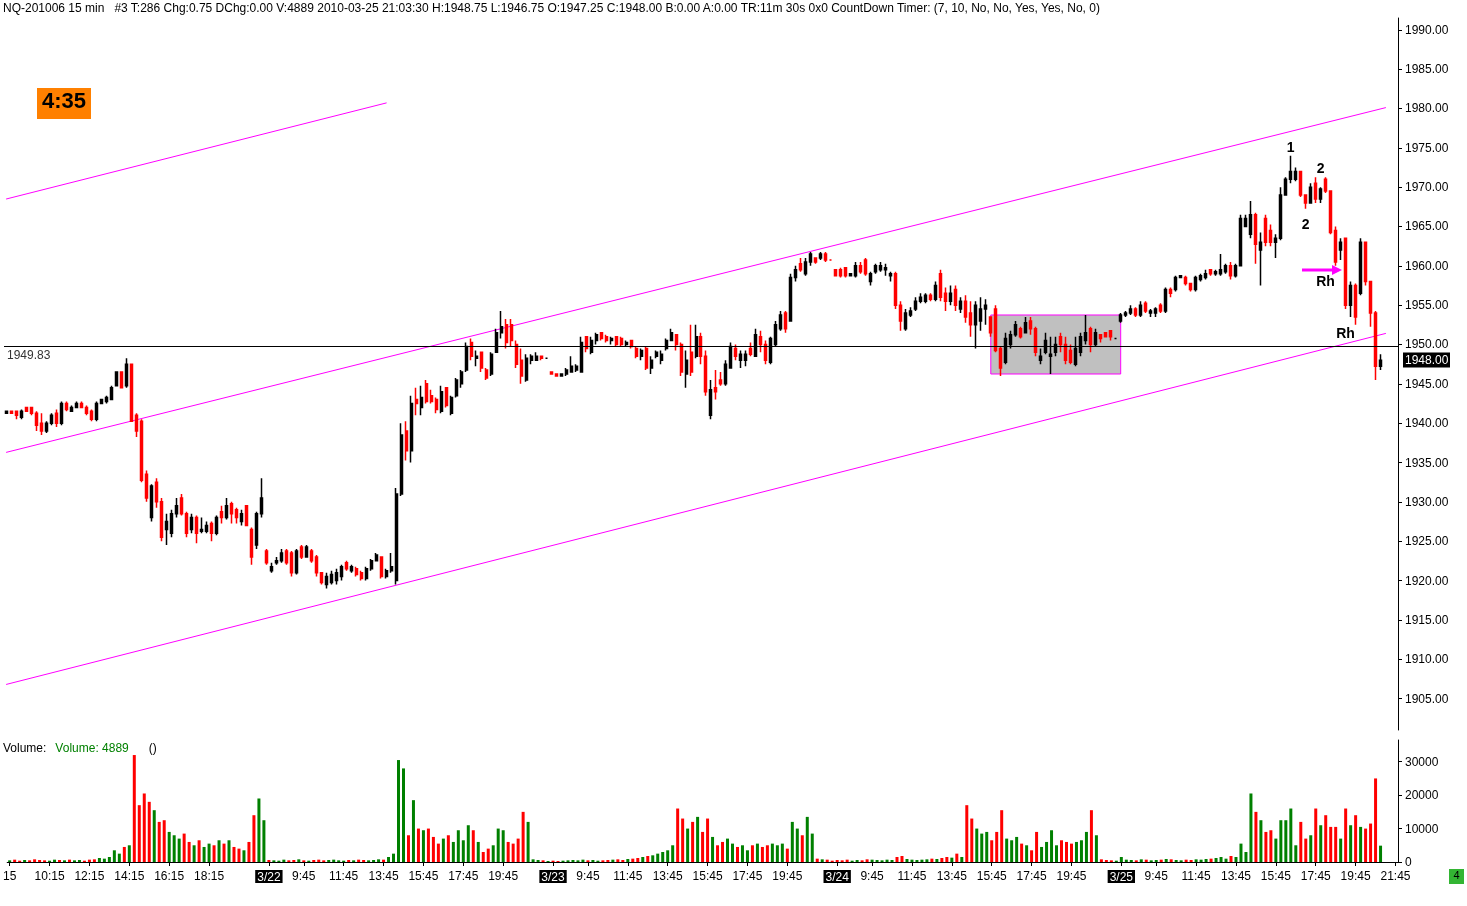 This screenshot has height=906, width=1467. I want to click on y-tick-label: 1905.00, so click(1427, 698).